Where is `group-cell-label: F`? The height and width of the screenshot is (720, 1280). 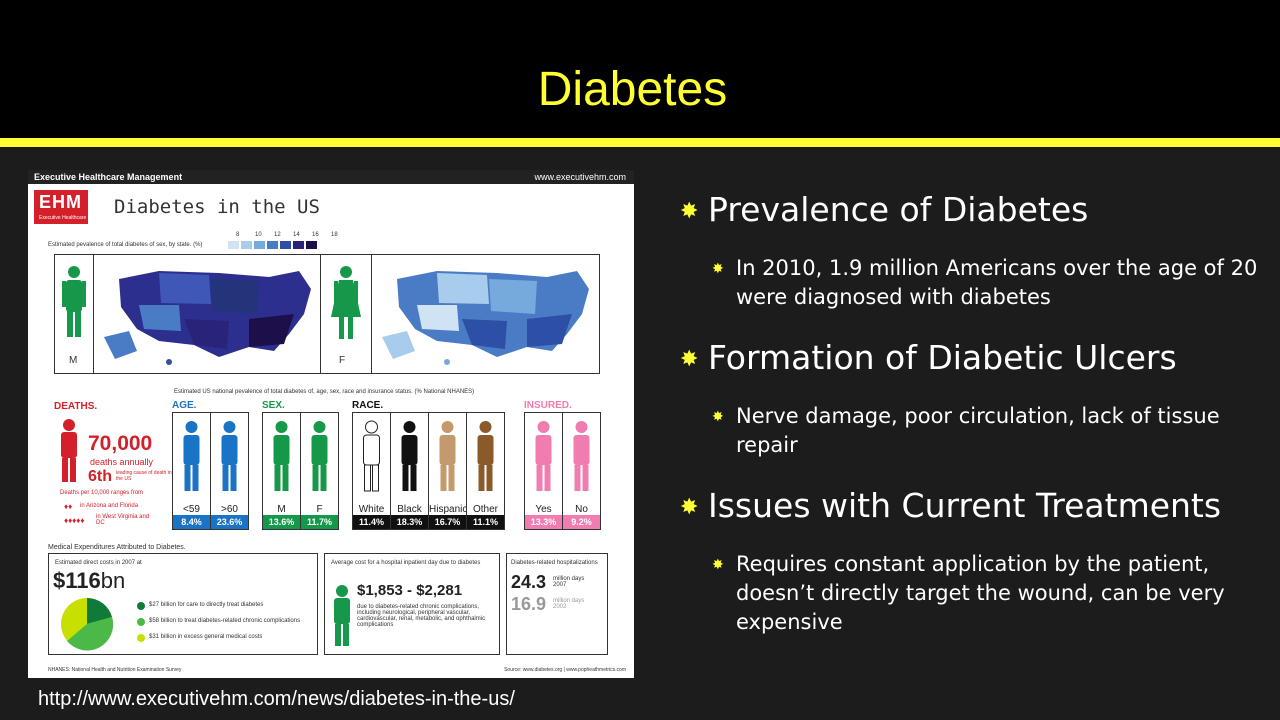
group-cell-label: F is located at coordinates (319, 509).